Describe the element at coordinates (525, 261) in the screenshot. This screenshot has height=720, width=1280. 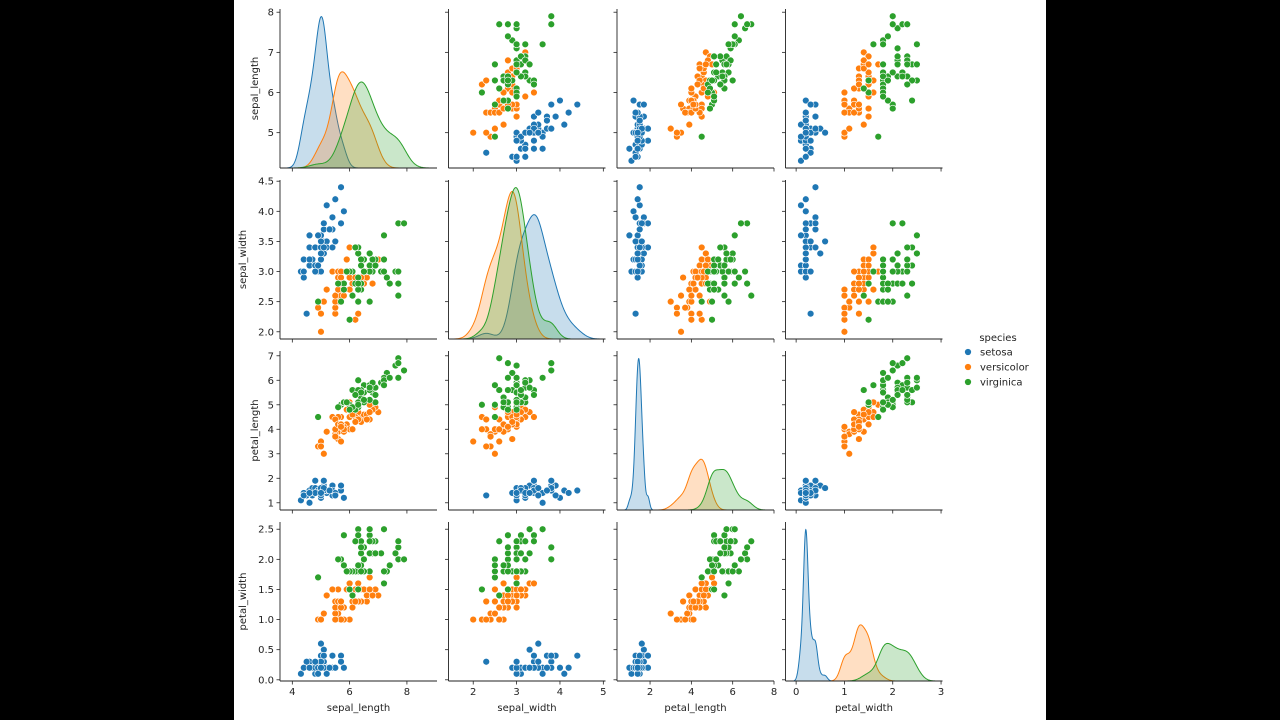
I see `panel-sepal_width-vs-sepal_width` at that location.